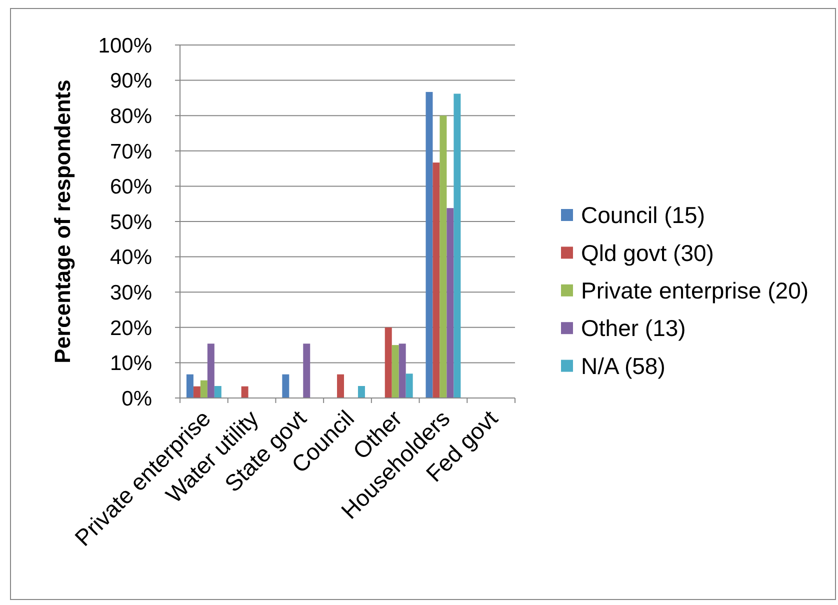  Describe the element at coordinates (131, 116) in the screenshot. I see `y-tick-label: 80%` at that location.